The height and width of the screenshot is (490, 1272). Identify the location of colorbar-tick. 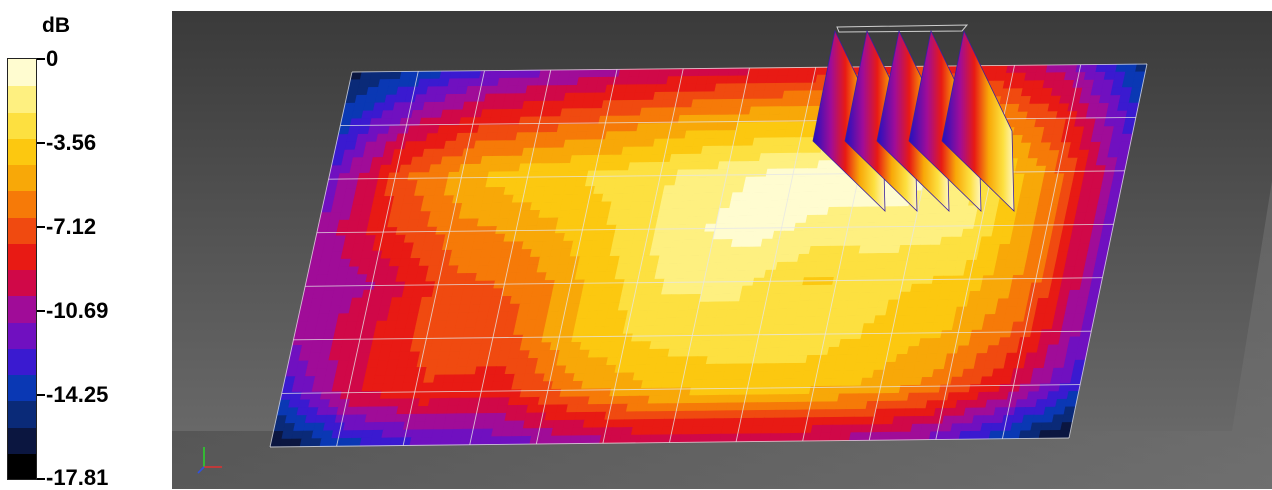
(41, 226).